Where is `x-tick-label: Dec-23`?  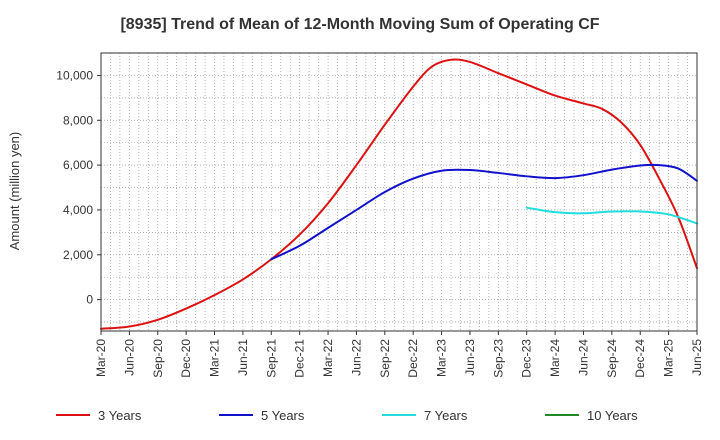
x-tick-label: Dec-23 is located at coordinates (527, 358).